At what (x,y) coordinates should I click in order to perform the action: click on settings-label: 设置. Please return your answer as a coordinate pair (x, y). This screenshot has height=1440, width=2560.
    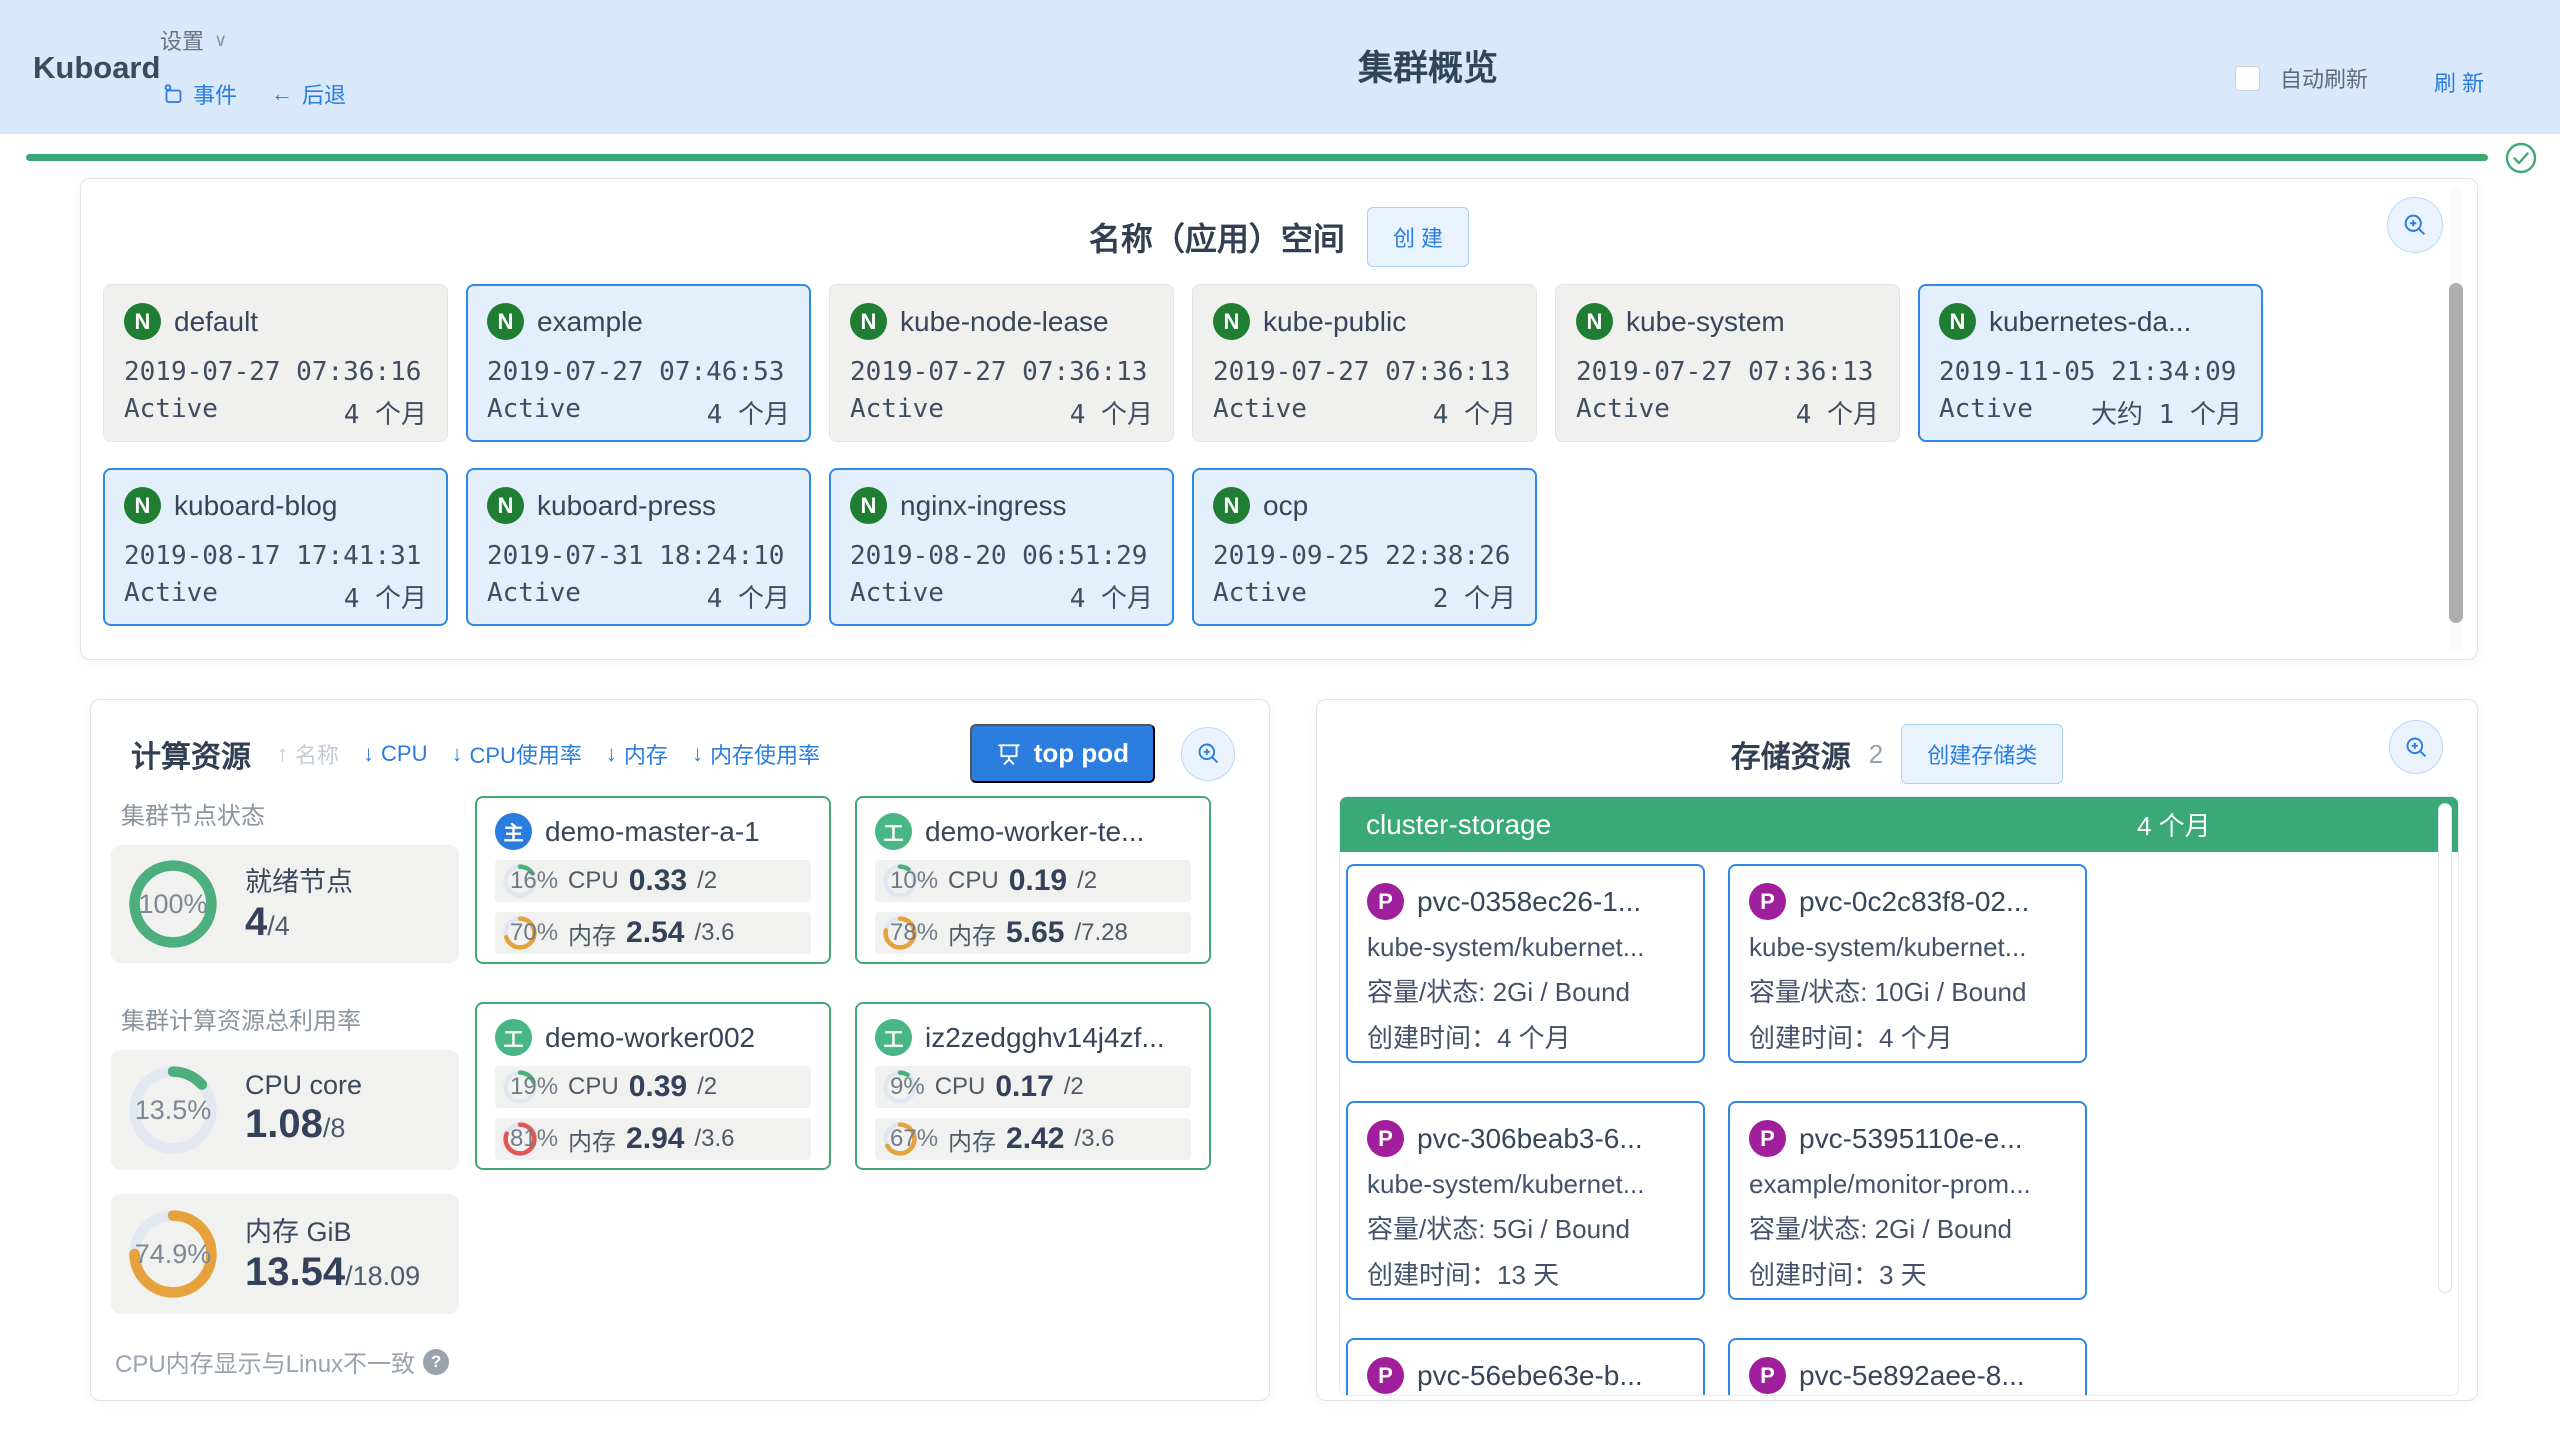
    Looking at the image, I should click on (182, 41).